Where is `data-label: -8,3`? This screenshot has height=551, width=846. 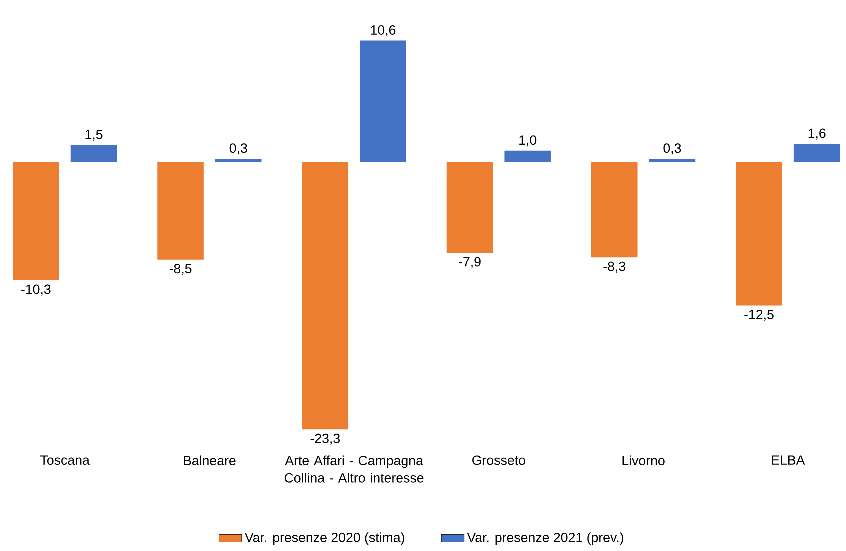 data-label: -8,3 is located at coordinates (615, 267).